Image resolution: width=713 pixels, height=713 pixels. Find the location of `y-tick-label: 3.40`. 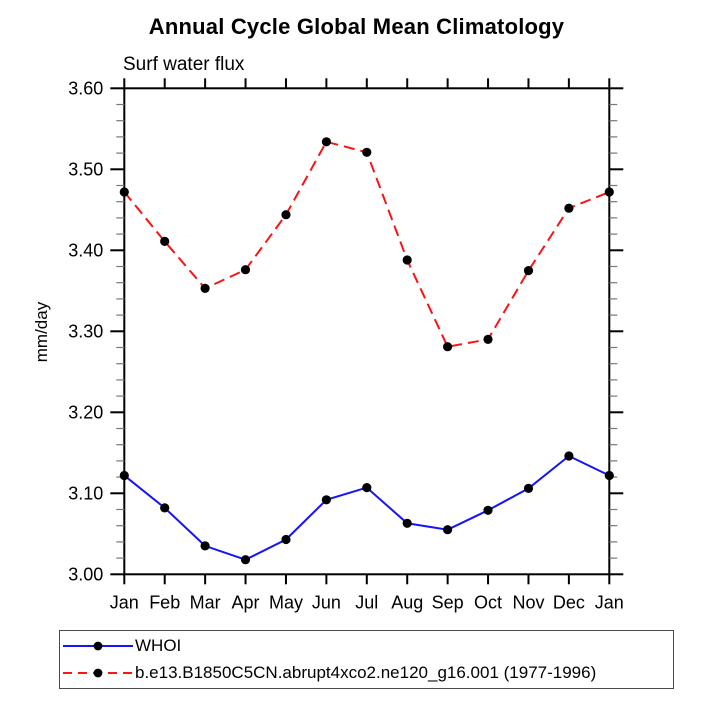

y-tick-label: 3.40 is located at coordinates (85, 250).